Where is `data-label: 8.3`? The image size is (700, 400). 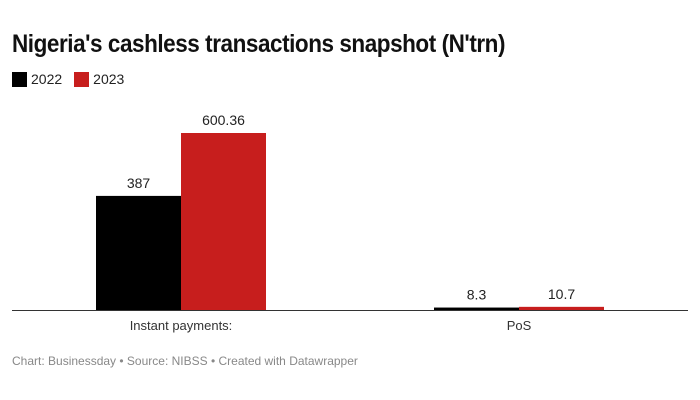
data-label: 8.3 is located at coordinates (477, 295).